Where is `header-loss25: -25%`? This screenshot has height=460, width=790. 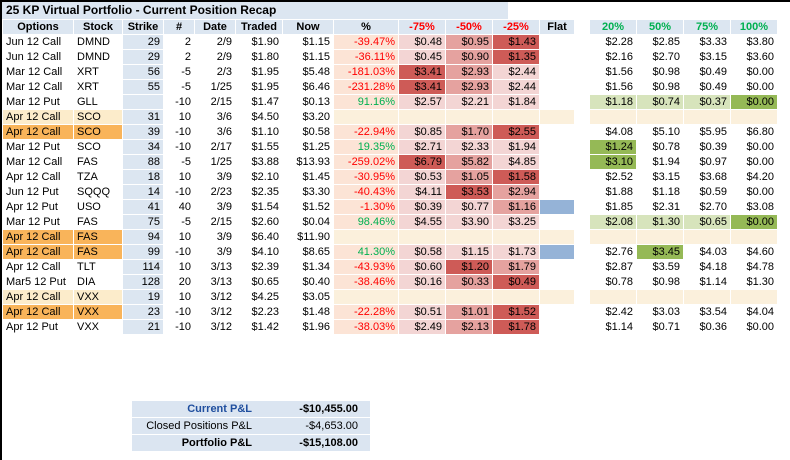 header-loss25: -25% is located at coordinates (516, 27).